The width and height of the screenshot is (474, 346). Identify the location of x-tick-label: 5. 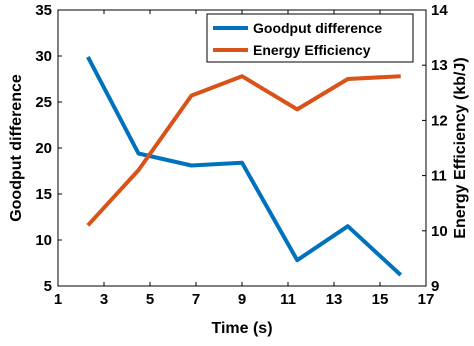
(150, 299).